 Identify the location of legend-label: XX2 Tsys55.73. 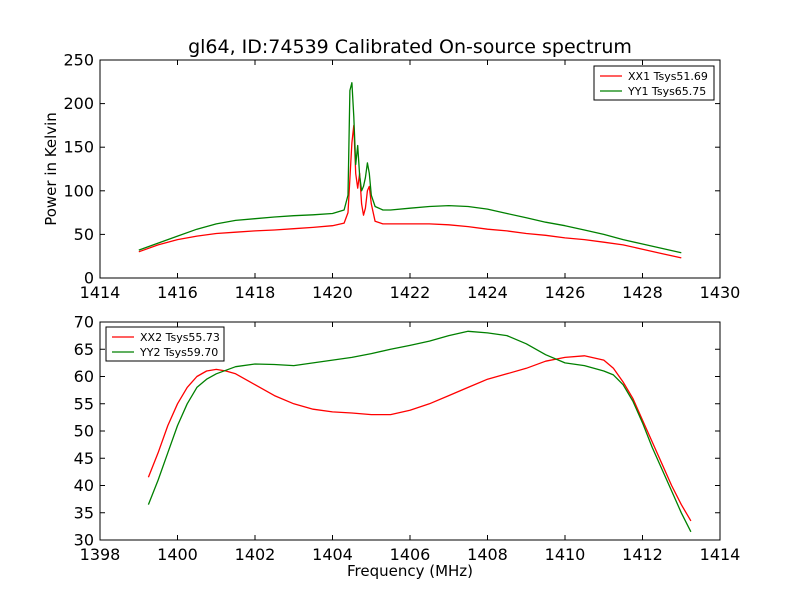
(180, 337).